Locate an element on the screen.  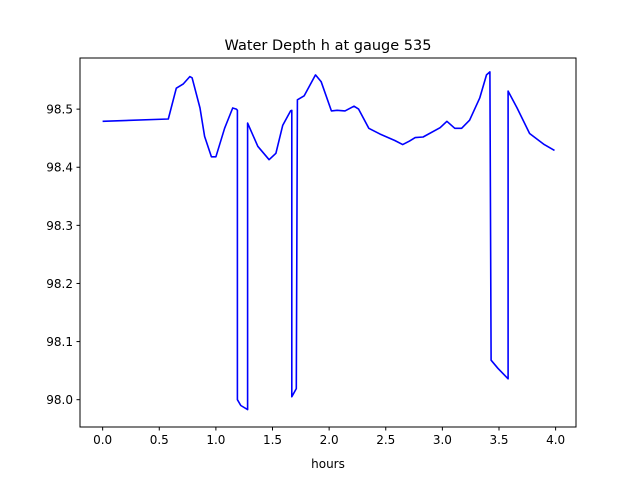
x-tick-label: 0.0 is located at coordinates (102, 440).